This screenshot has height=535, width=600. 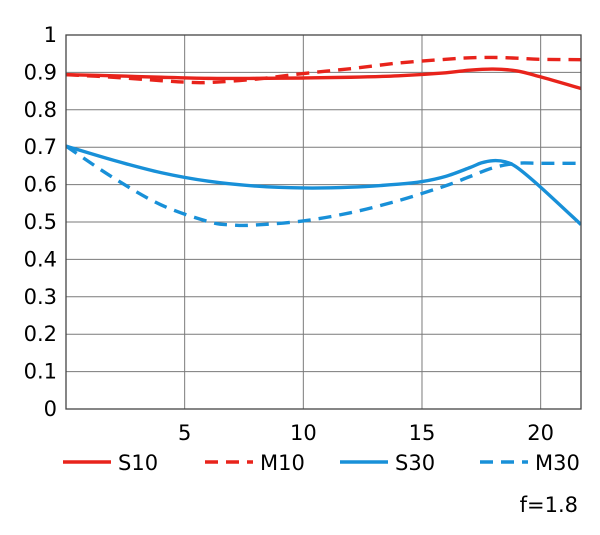 What do you see at coordinates (557, 463) in the screenshot?
I see `legend-label-m30: M30` at bounding box center [557, 463].